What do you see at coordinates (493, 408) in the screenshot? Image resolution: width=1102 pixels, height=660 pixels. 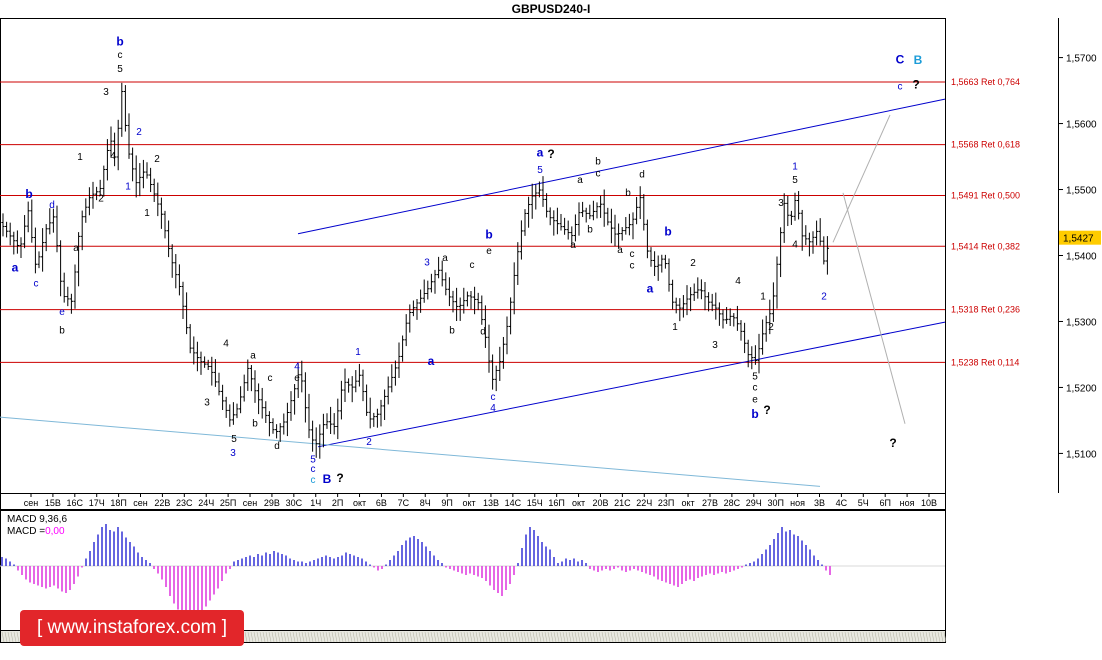 I see `wave-label: 4` at bounding box center [493, 408].